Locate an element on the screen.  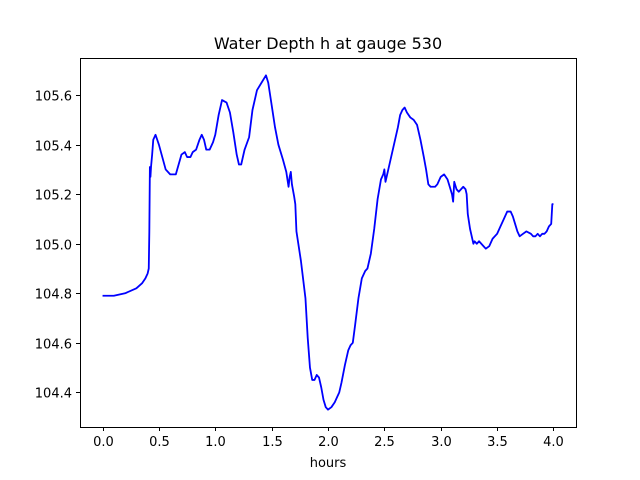
x-tick-label: 0.0 is located at coordinates (103, 442).